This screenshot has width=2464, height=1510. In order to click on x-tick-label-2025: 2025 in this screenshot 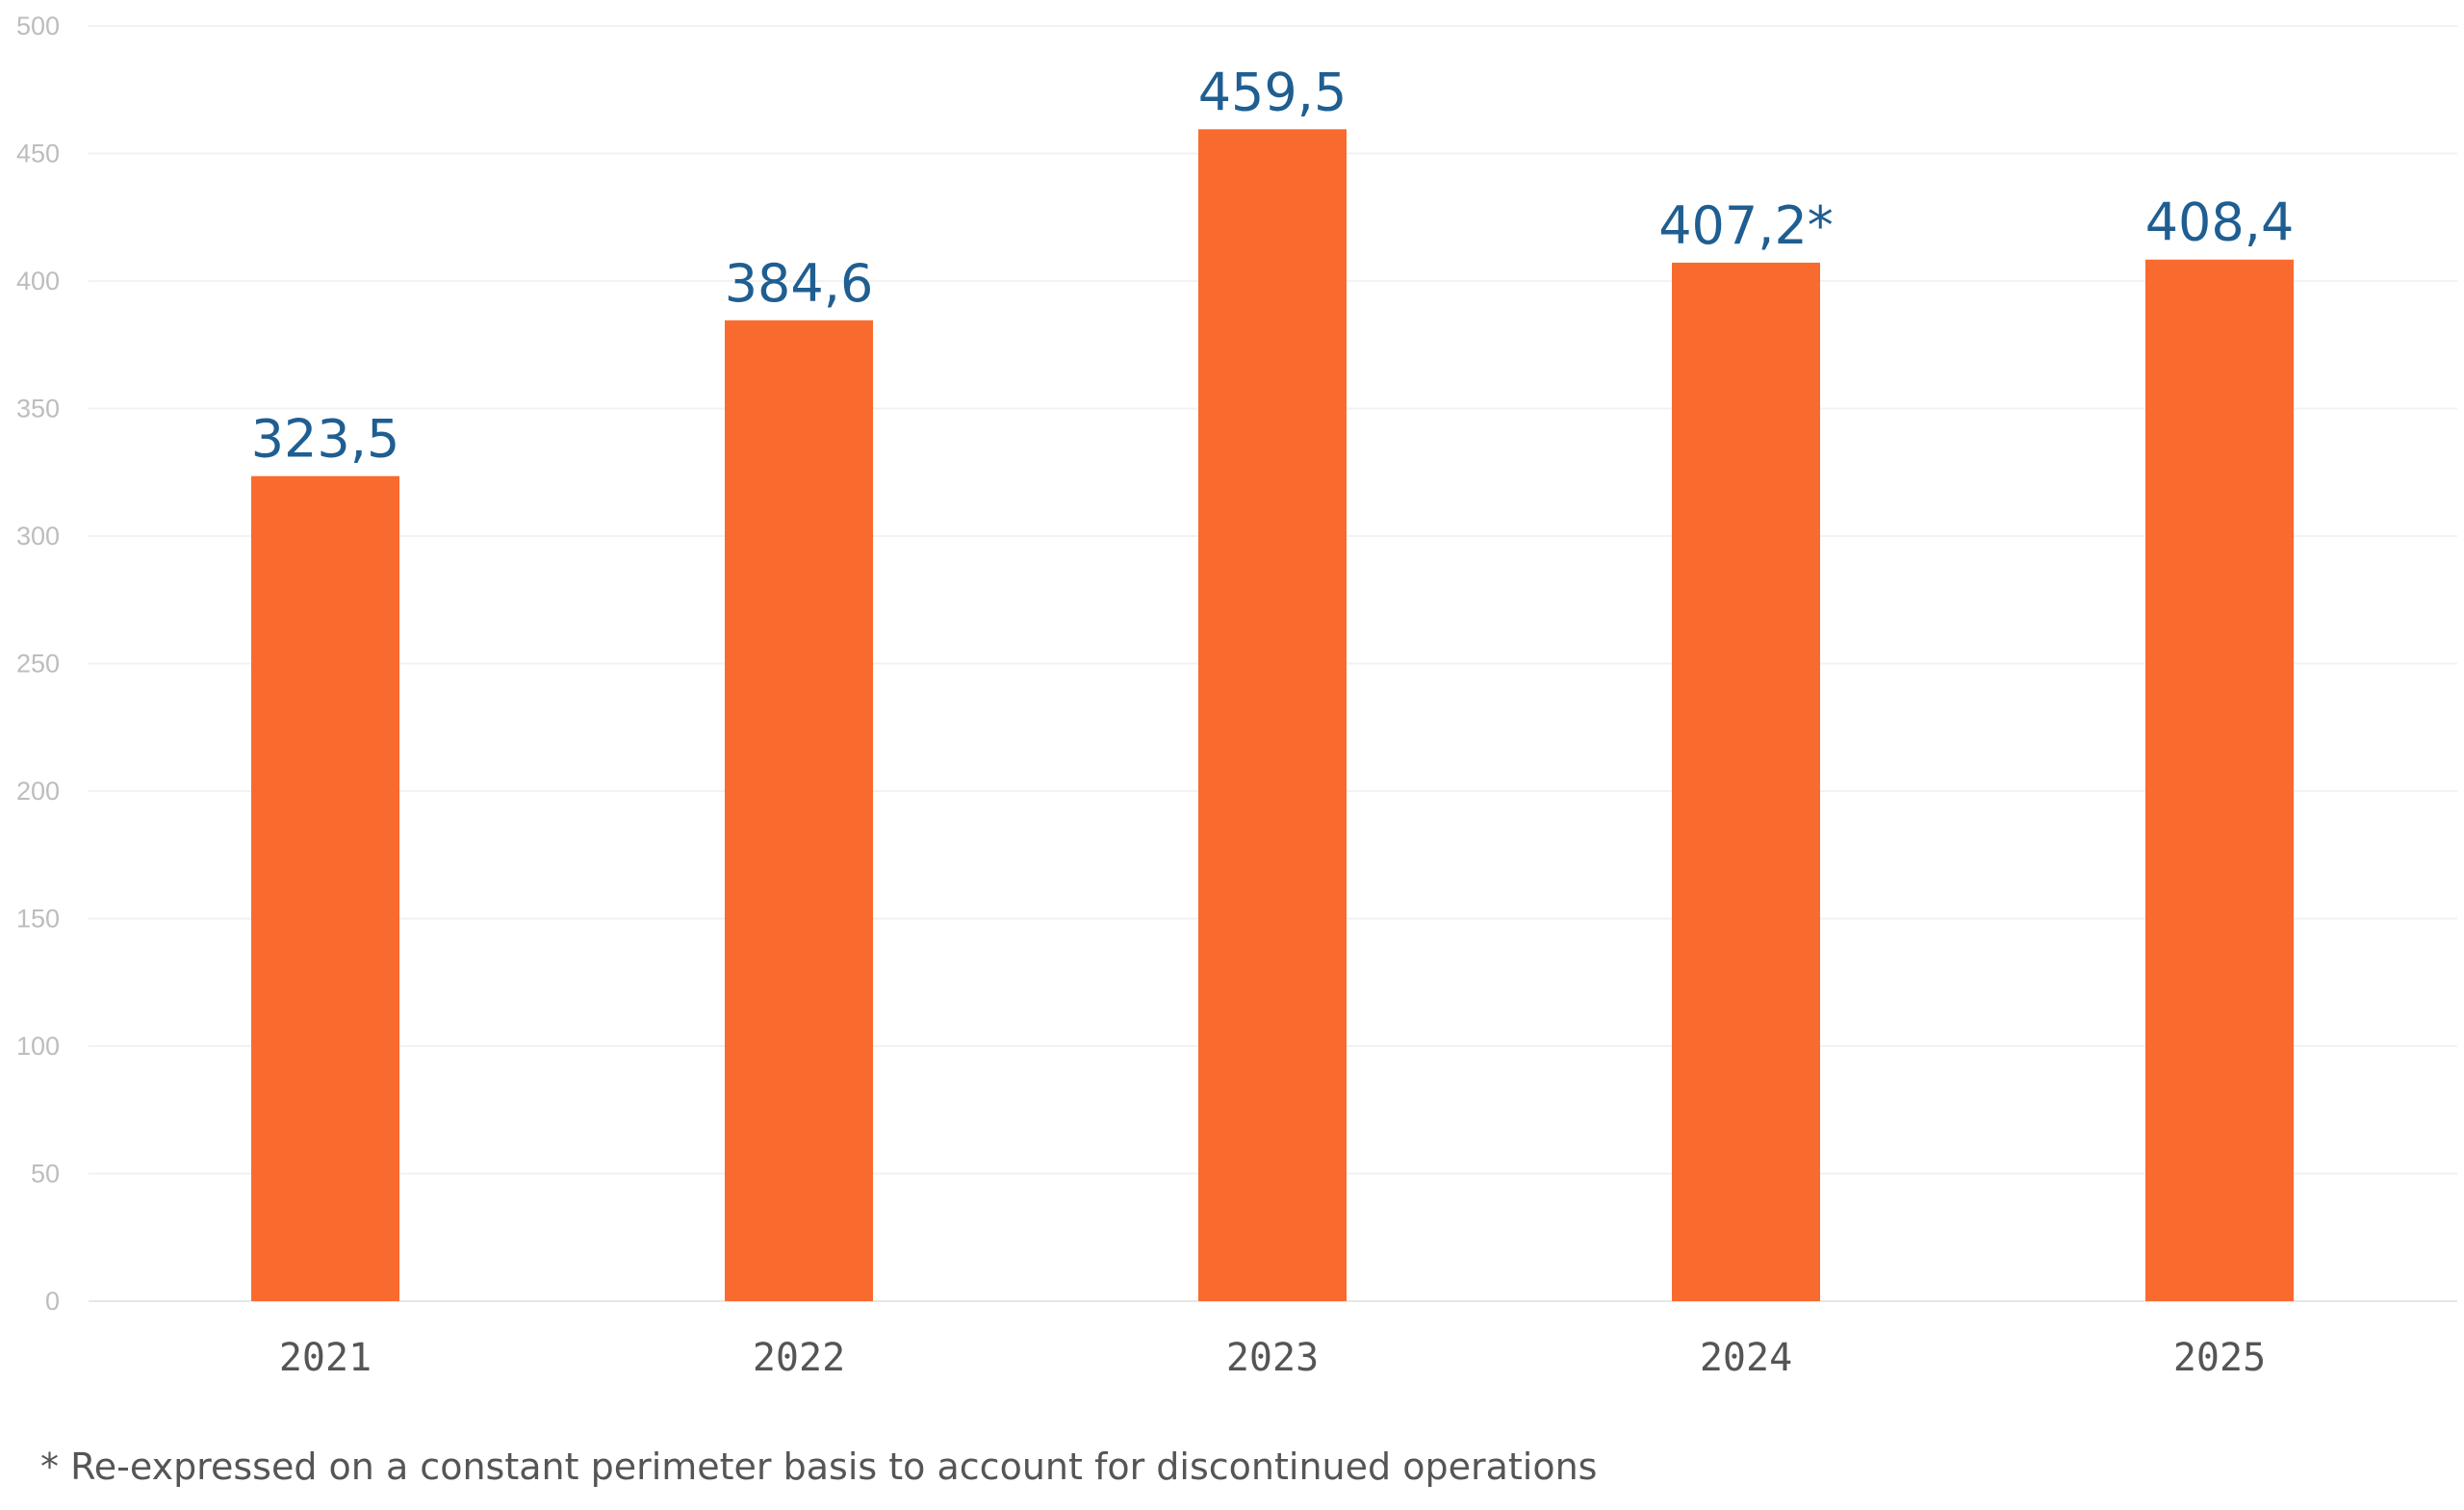, I will do `click(2219, 1358)`.